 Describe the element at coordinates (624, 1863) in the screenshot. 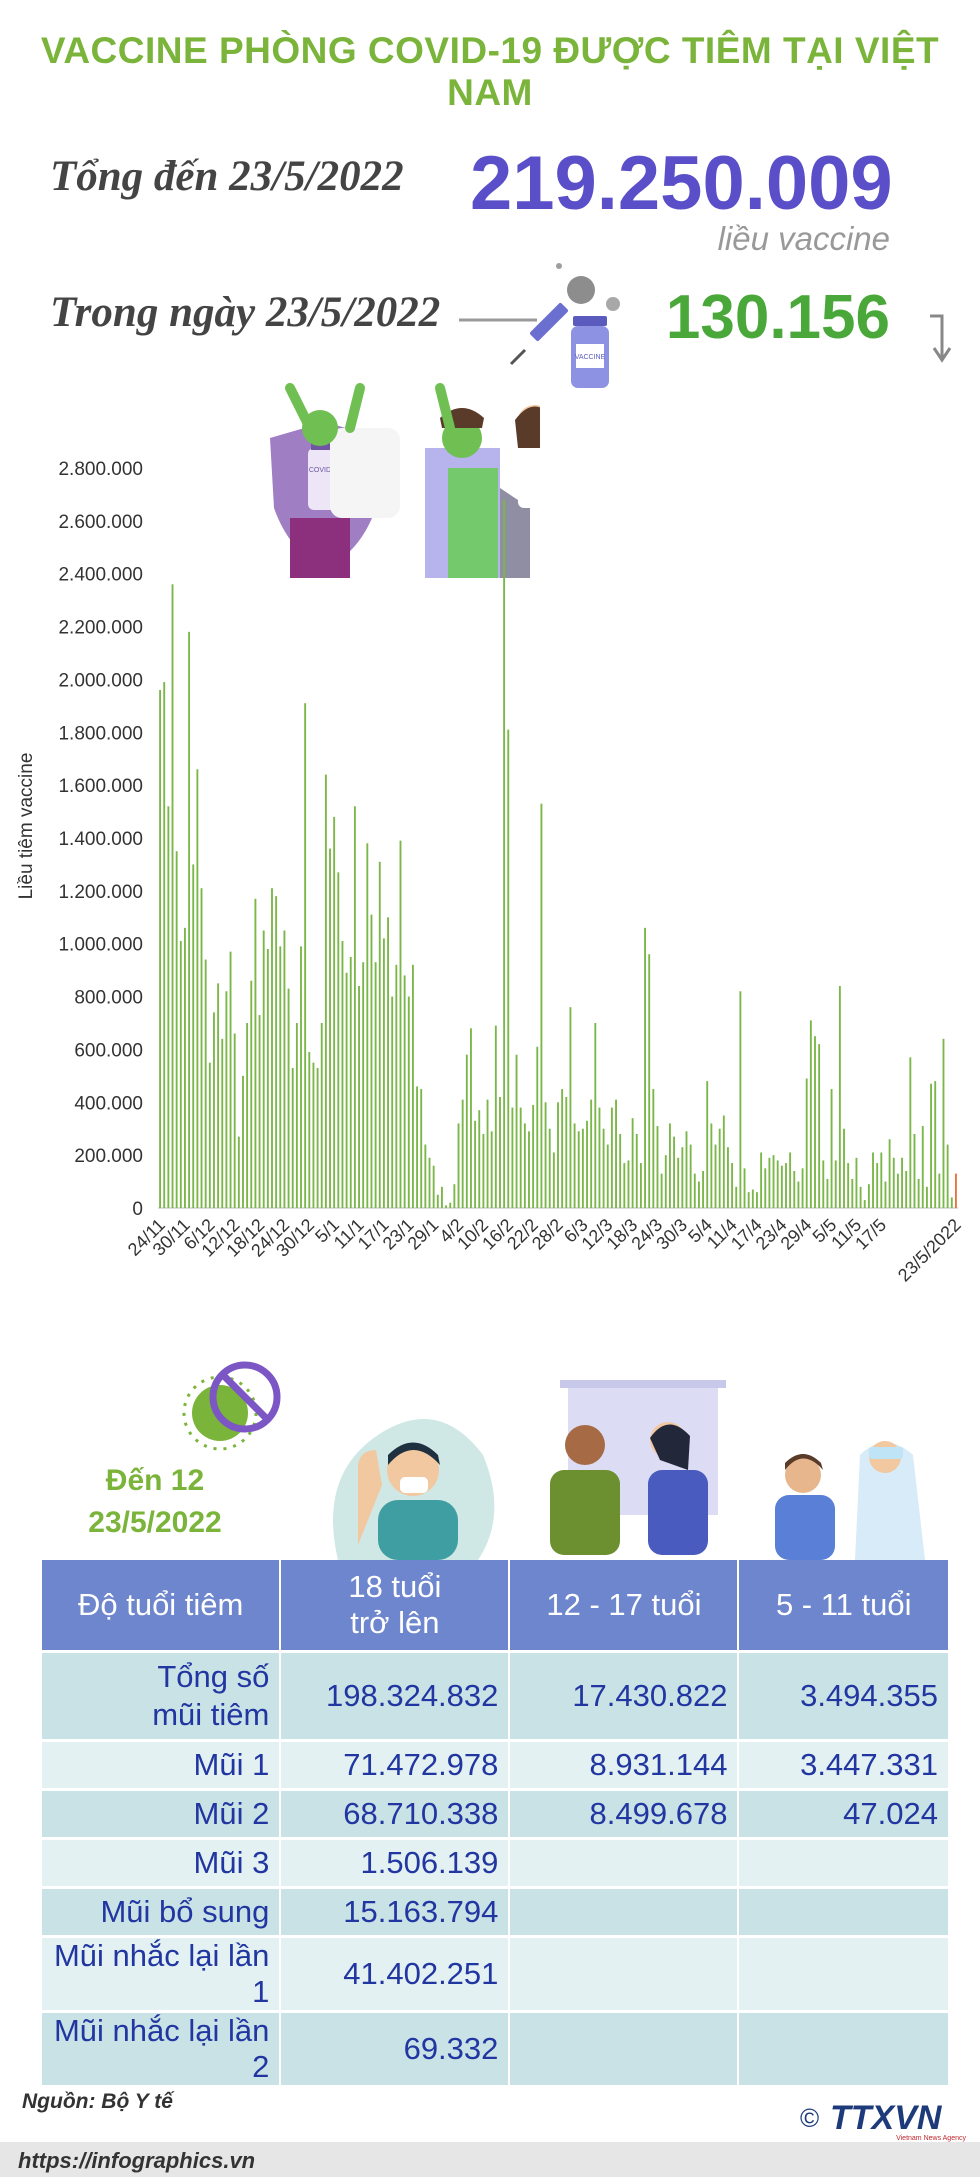

I see `cell-teen` at that location.